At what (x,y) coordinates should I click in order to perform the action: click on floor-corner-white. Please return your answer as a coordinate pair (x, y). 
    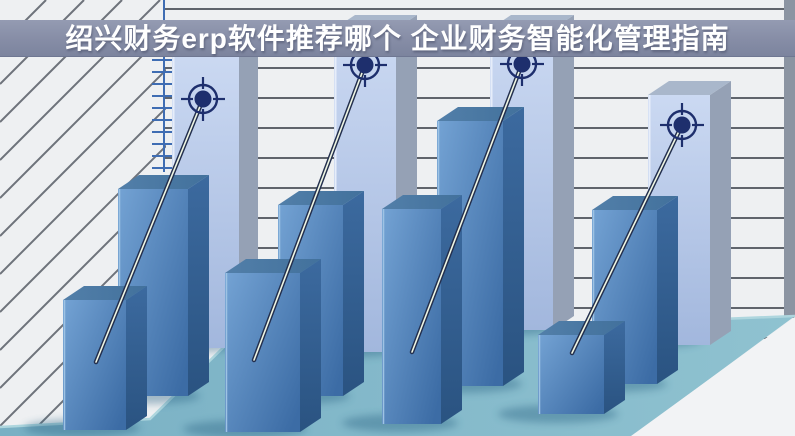
    Looking at the image, I should click on (713, 376).